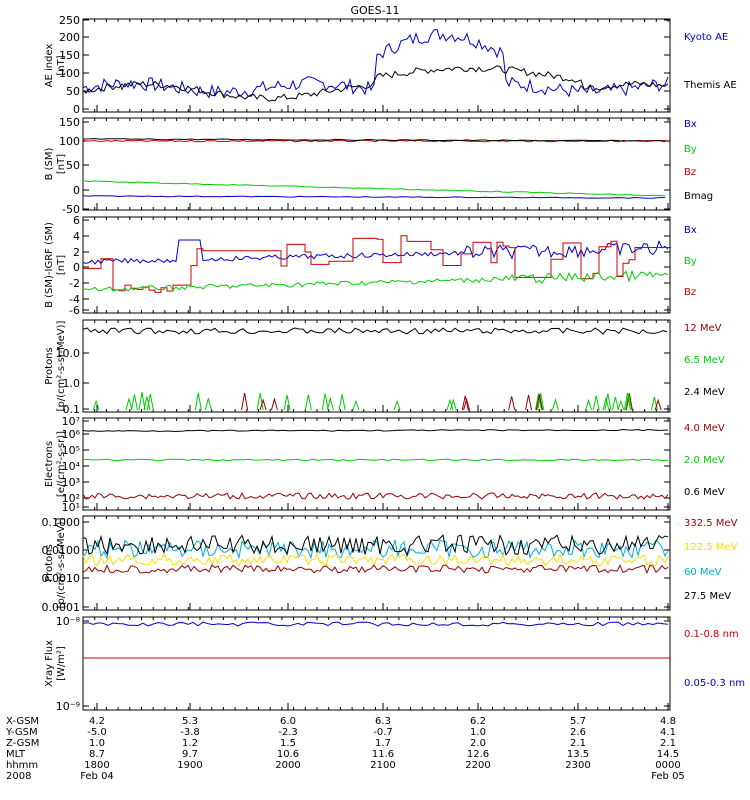 The height and width of the screenshot is (800, 750). I want to click on footer-value: -5.0, so click(97, 732).